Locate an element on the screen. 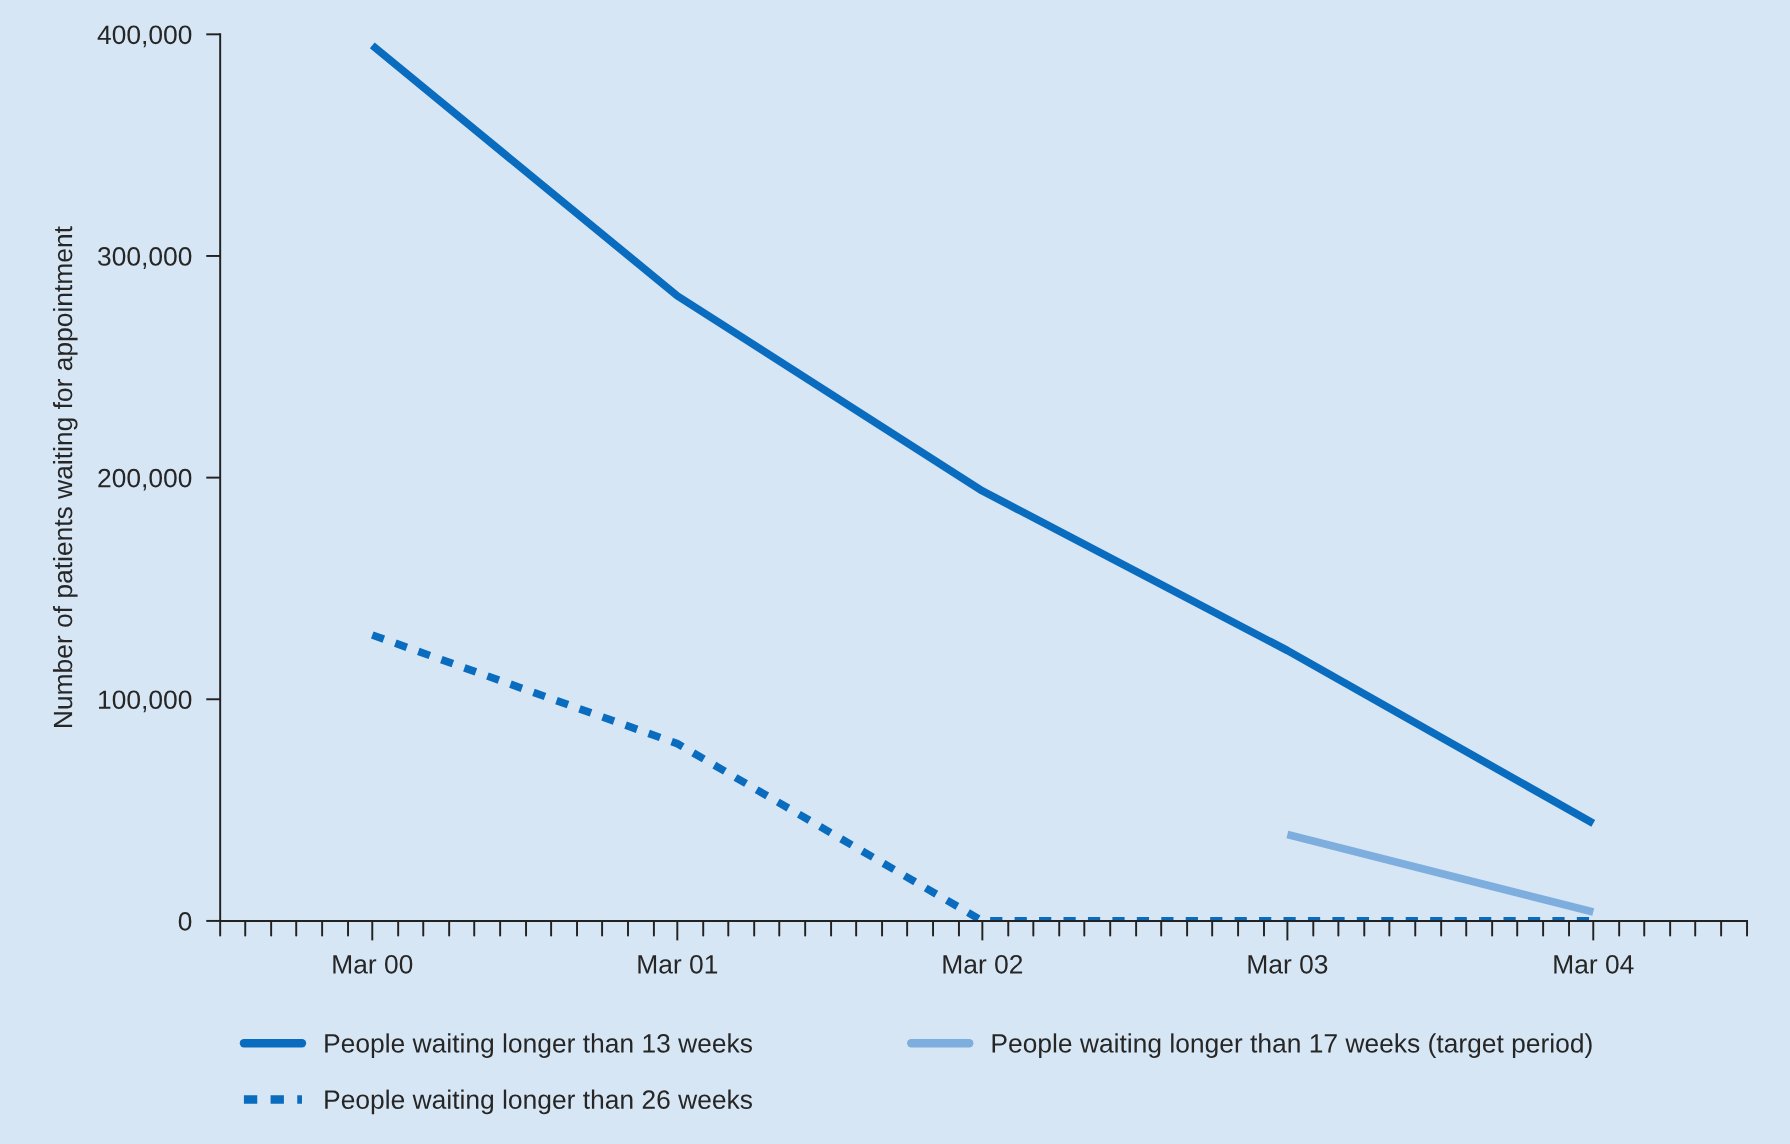 This screenshot has height=1144, width=1790. y-tick-label: 100,000 is located at coordinates (145, 701).